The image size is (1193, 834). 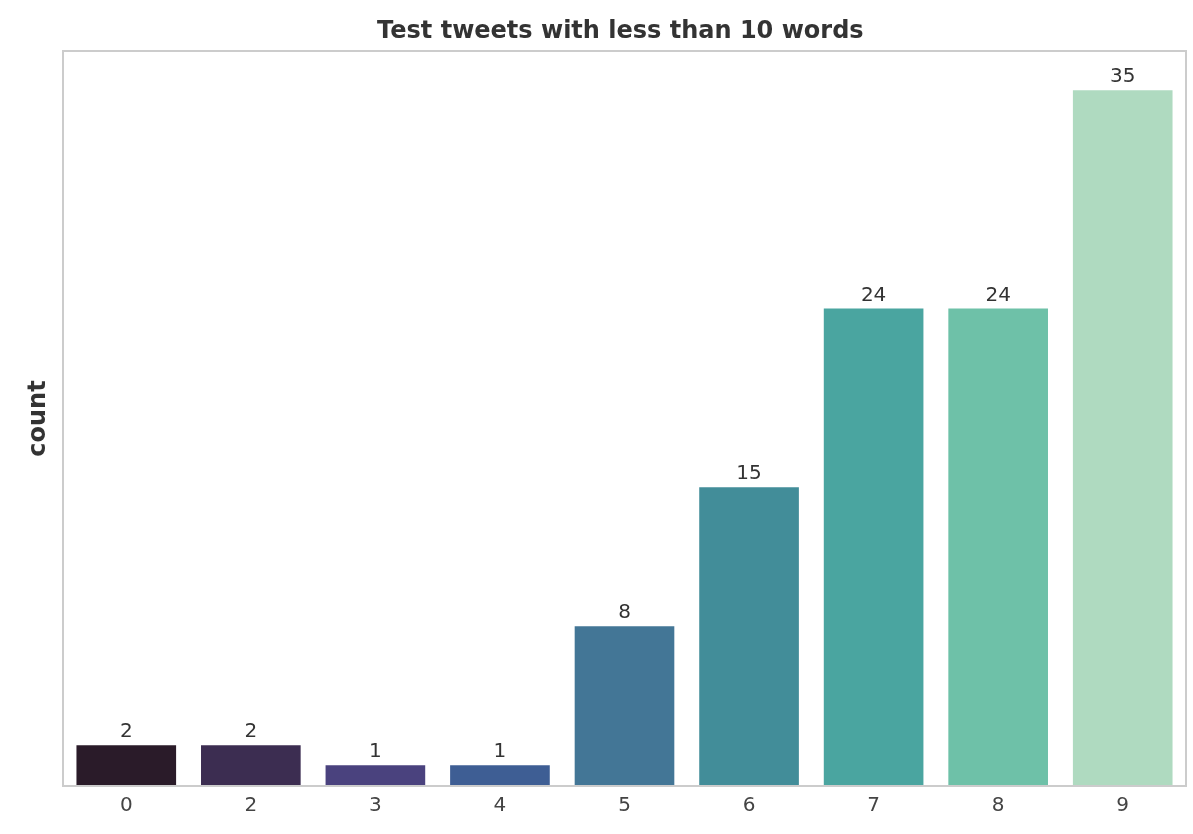 What do you see at coordinates (998, 804) in the screenshot?
I see `x-tick-label: 8` at bounding box center [998, 804].